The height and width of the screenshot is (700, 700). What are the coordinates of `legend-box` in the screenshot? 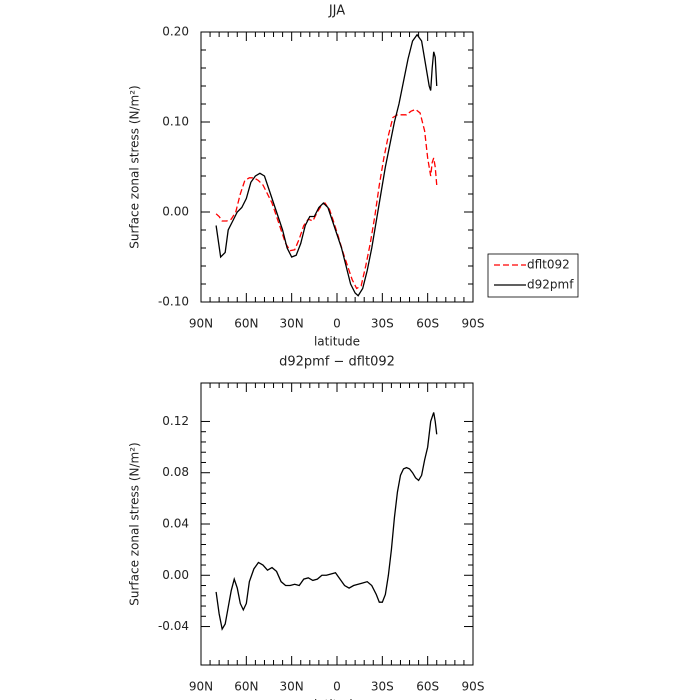 It's located at (533, 275).